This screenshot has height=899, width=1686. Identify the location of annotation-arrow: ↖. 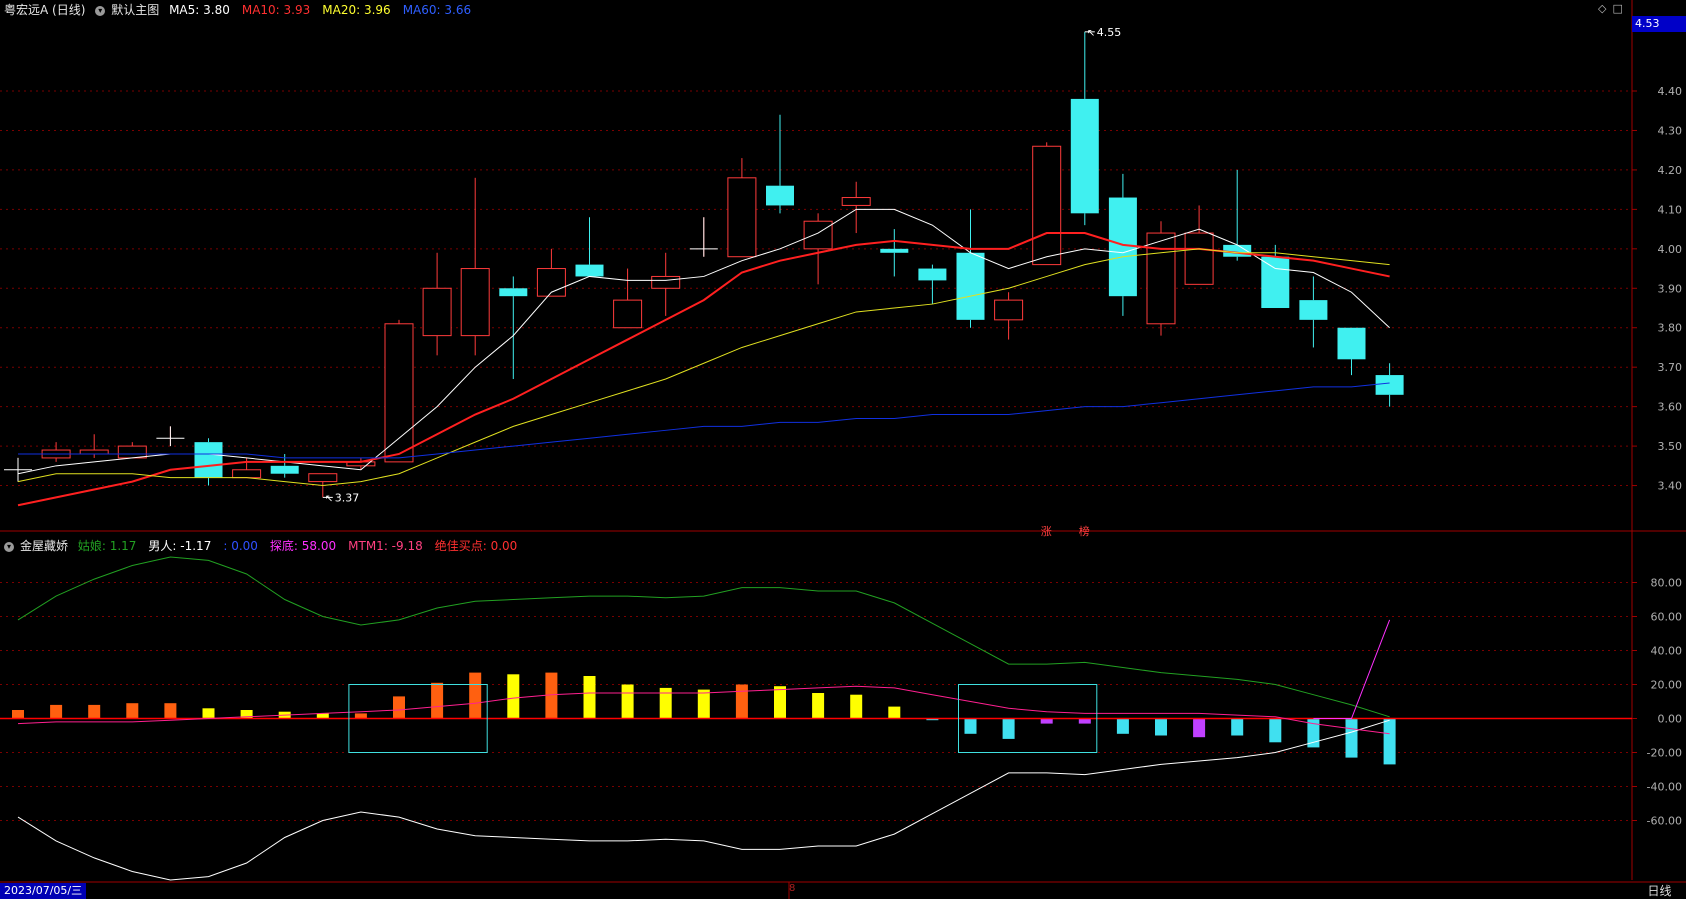
(1091, 33).